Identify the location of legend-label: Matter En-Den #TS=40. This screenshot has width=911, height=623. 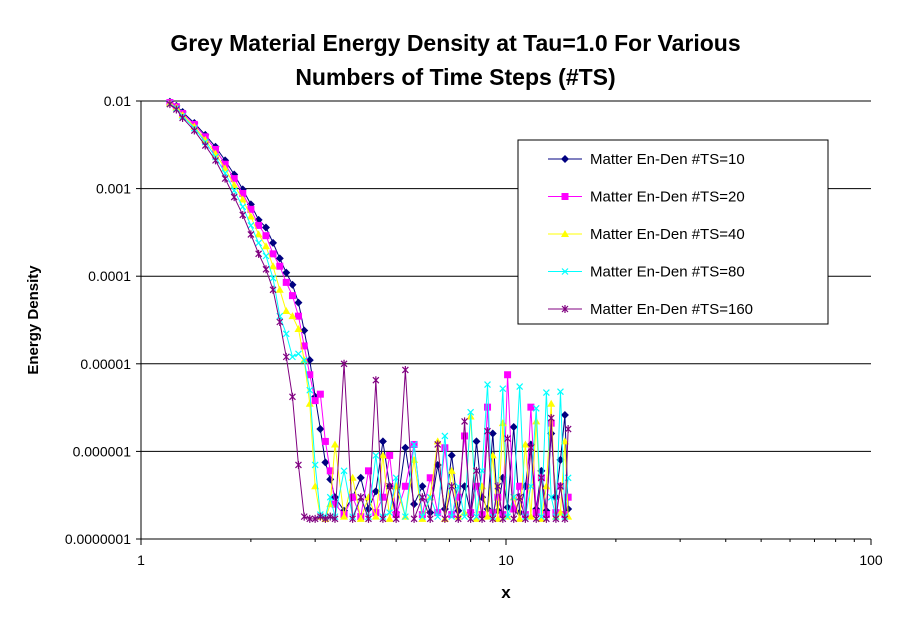
(667, 234).